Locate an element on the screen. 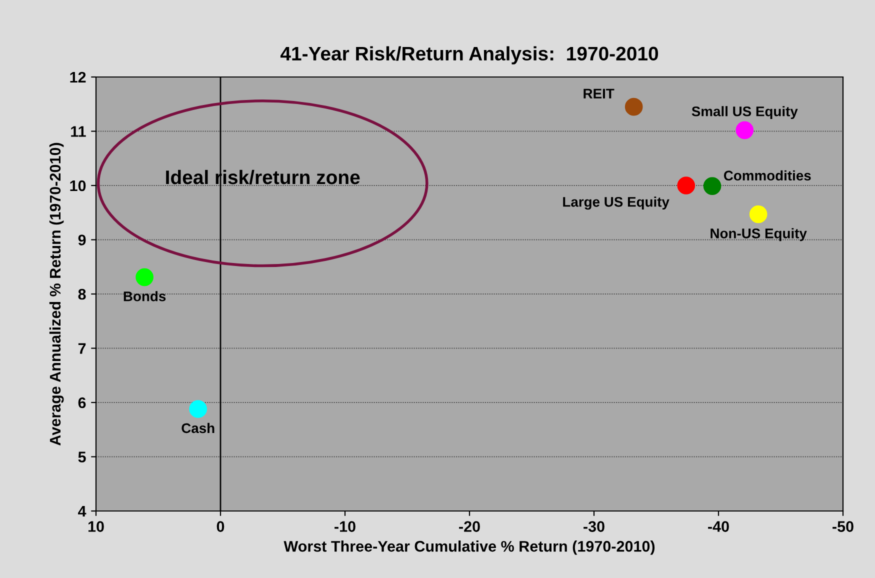 The width and height of the screenshot is (875, 578). series-label: Commodities is located at coordinates (767, 175).